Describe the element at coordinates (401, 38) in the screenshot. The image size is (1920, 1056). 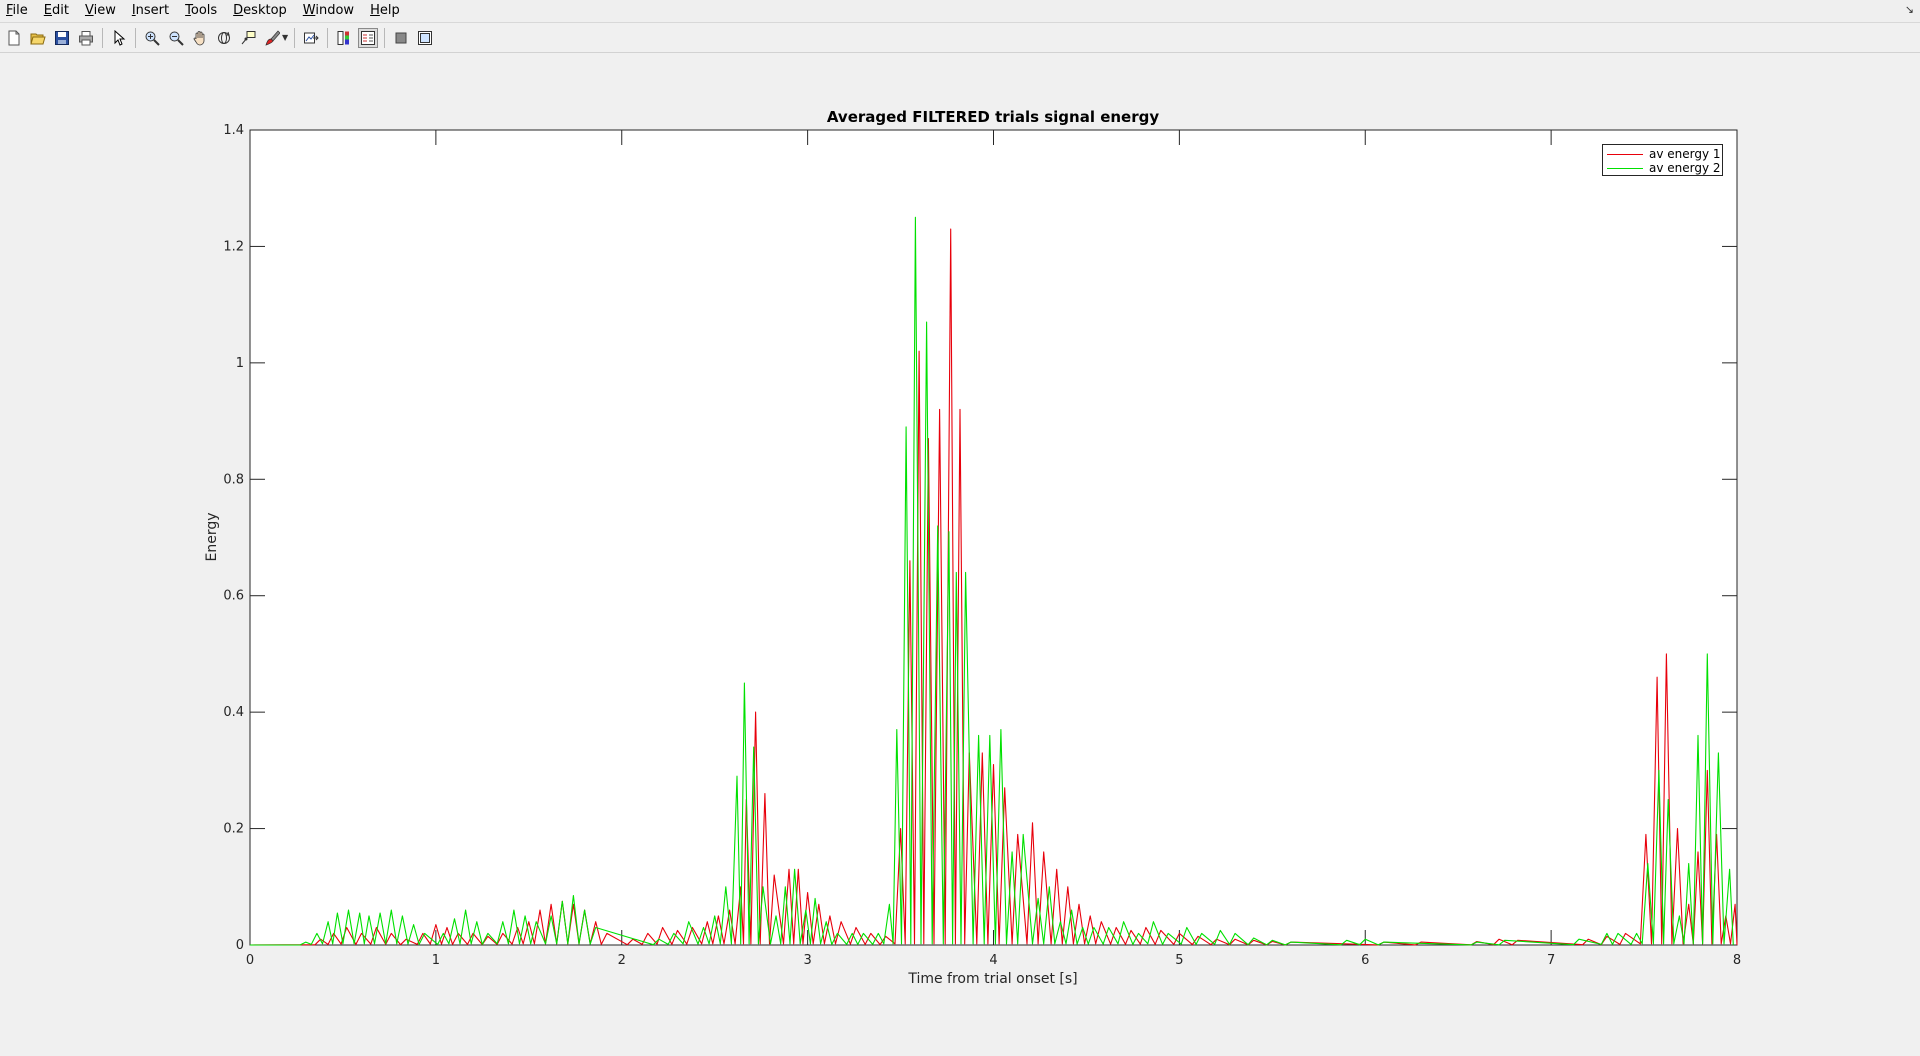
I see `hide-plot-tools-icon` at that location.